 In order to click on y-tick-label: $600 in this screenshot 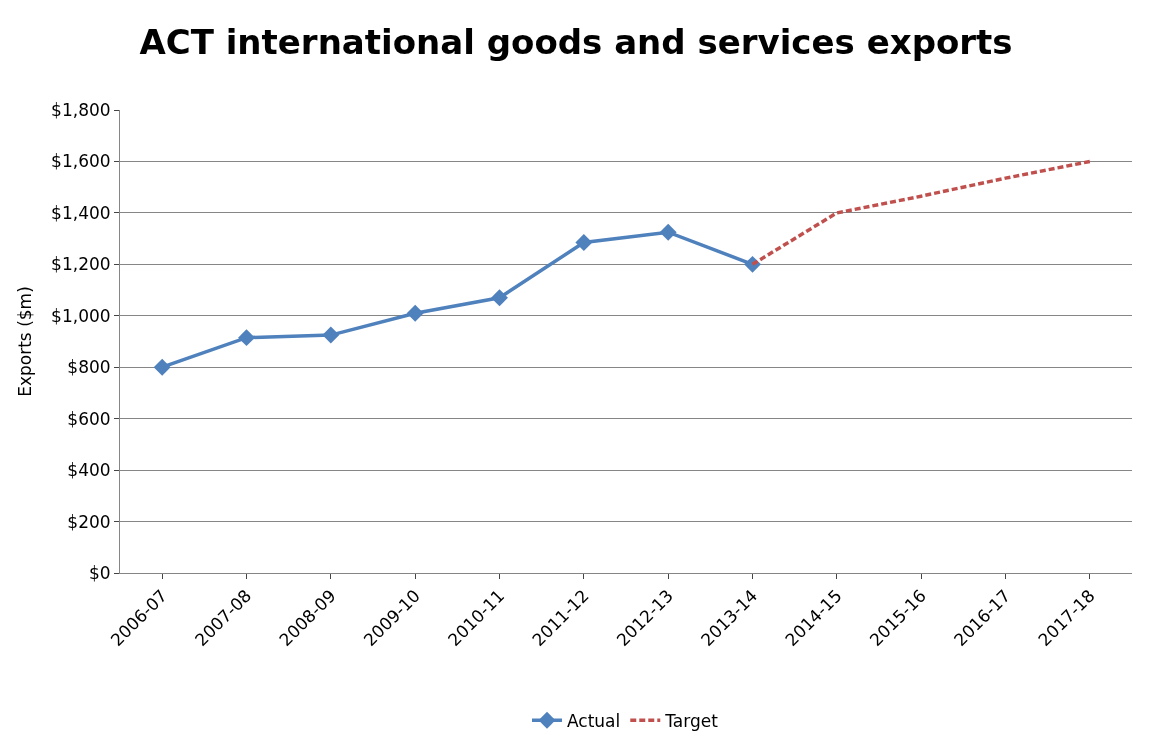, I will do `click(89, 418)`.